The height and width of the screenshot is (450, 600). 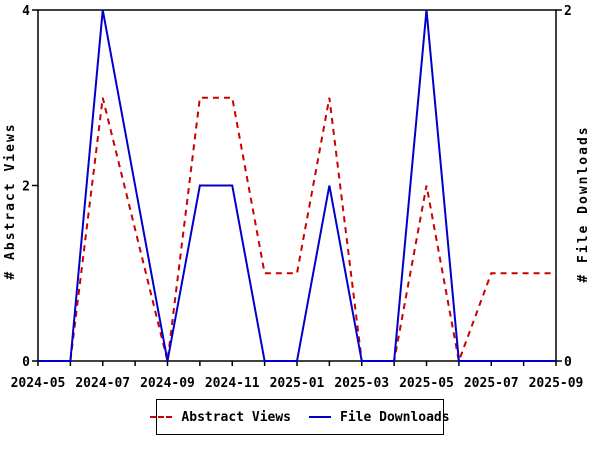 I want to click on legend-item-file-downloads: File Downloads, so click(x=379, y=417).